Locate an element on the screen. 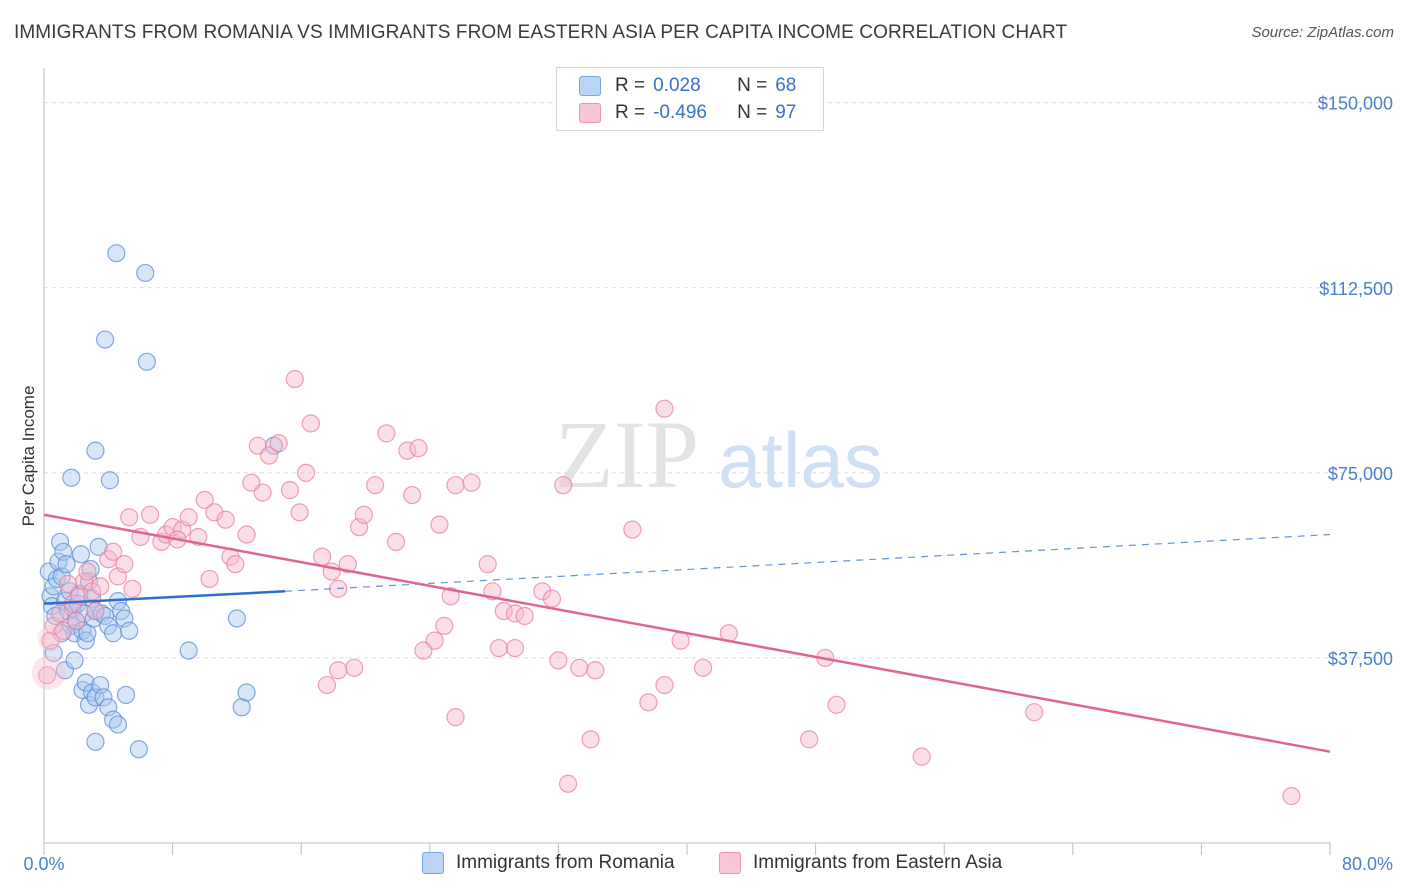 Image resolution: width=1406 pixels, height=892 pixels. legend-swatch-romania is located at coordinates (590, 86).